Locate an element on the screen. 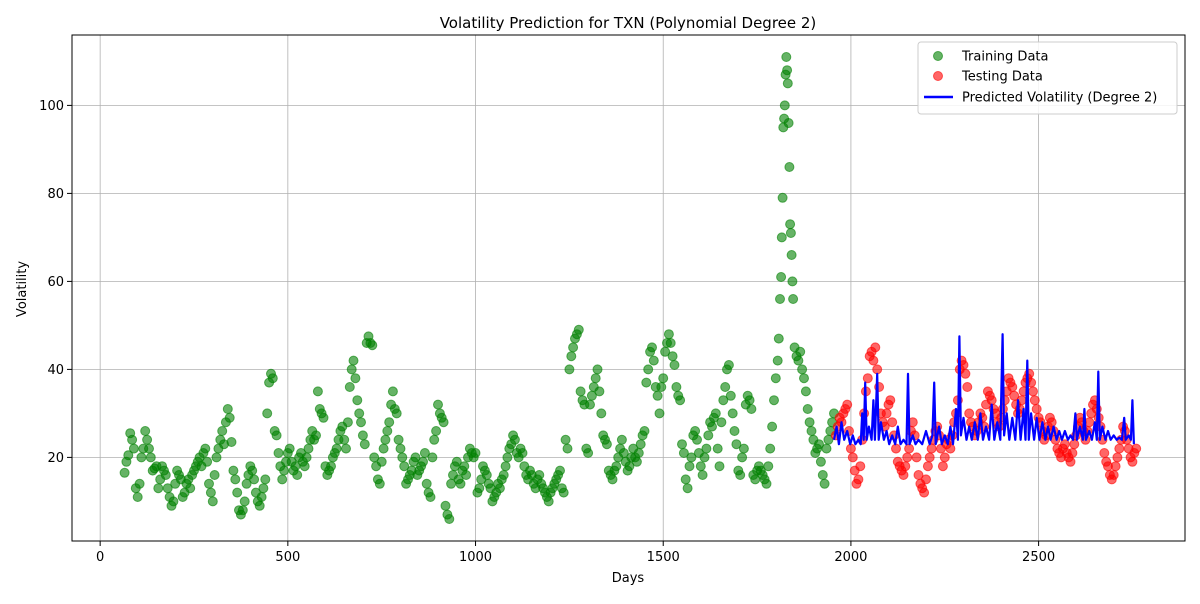 The image size is (1200, 604). legend-label-testing: Testing Data is located at coordinates (1002, 77).